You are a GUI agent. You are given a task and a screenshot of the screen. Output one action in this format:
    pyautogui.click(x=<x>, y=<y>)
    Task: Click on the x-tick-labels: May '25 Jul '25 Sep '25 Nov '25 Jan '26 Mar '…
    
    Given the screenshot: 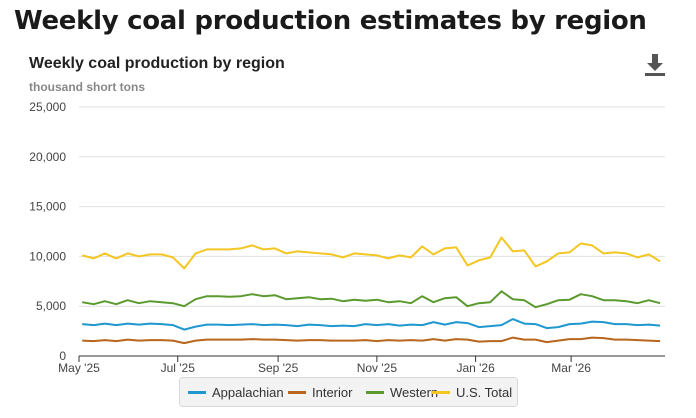 What is the action you would take?
    pyautogui.click(x=324, y=365)
    